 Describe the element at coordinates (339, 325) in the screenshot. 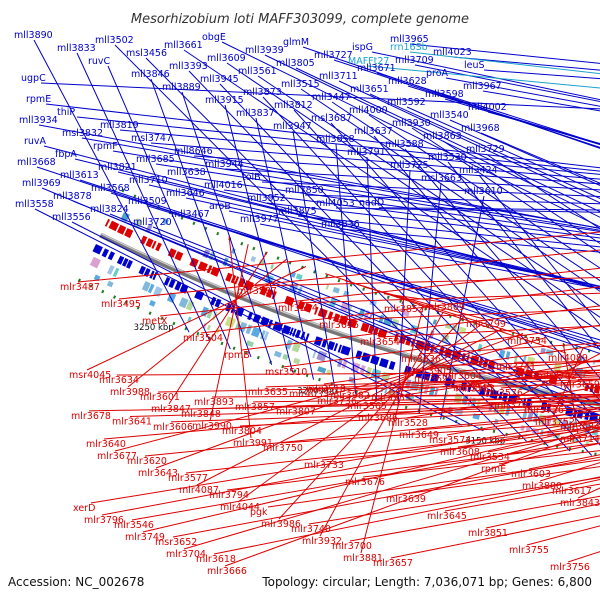

I see `gene-label: mlr3696` at that location.